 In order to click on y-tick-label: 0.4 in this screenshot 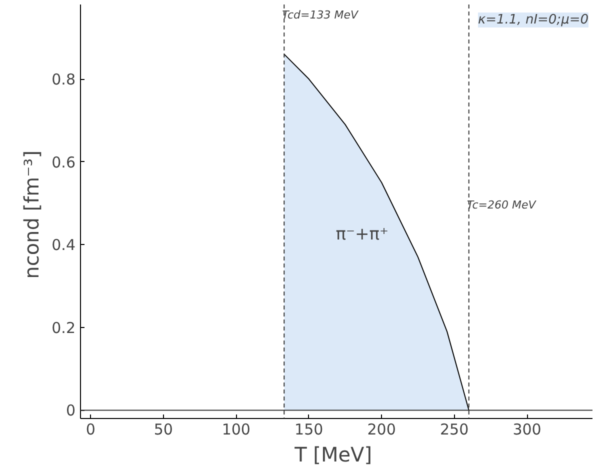, I will do `click(64, 245)`.